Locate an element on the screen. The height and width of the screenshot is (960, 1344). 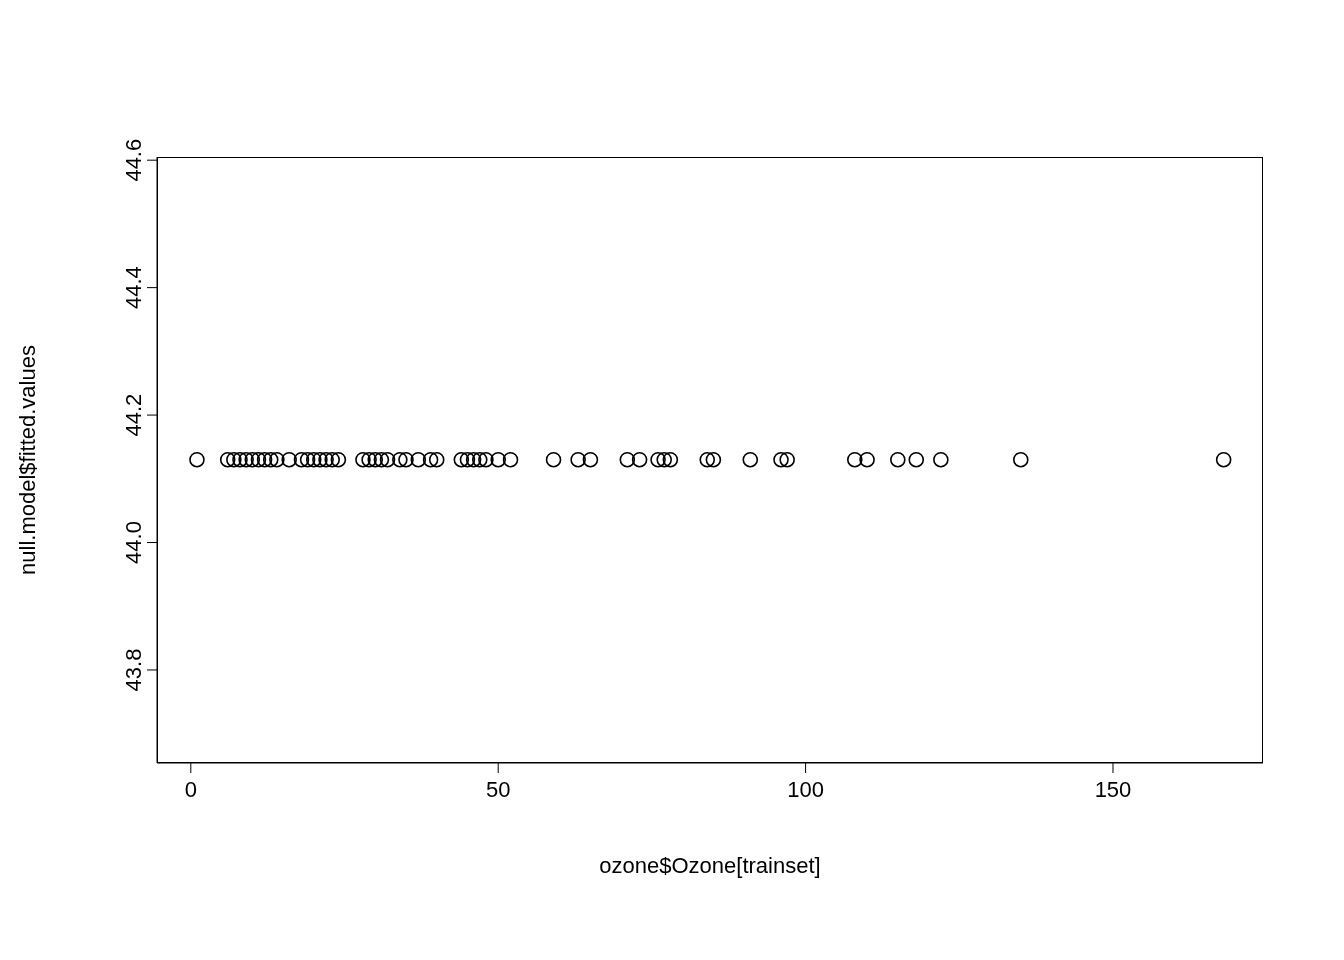
x-tick-label: 150 is located at coordinates (1113, 789).